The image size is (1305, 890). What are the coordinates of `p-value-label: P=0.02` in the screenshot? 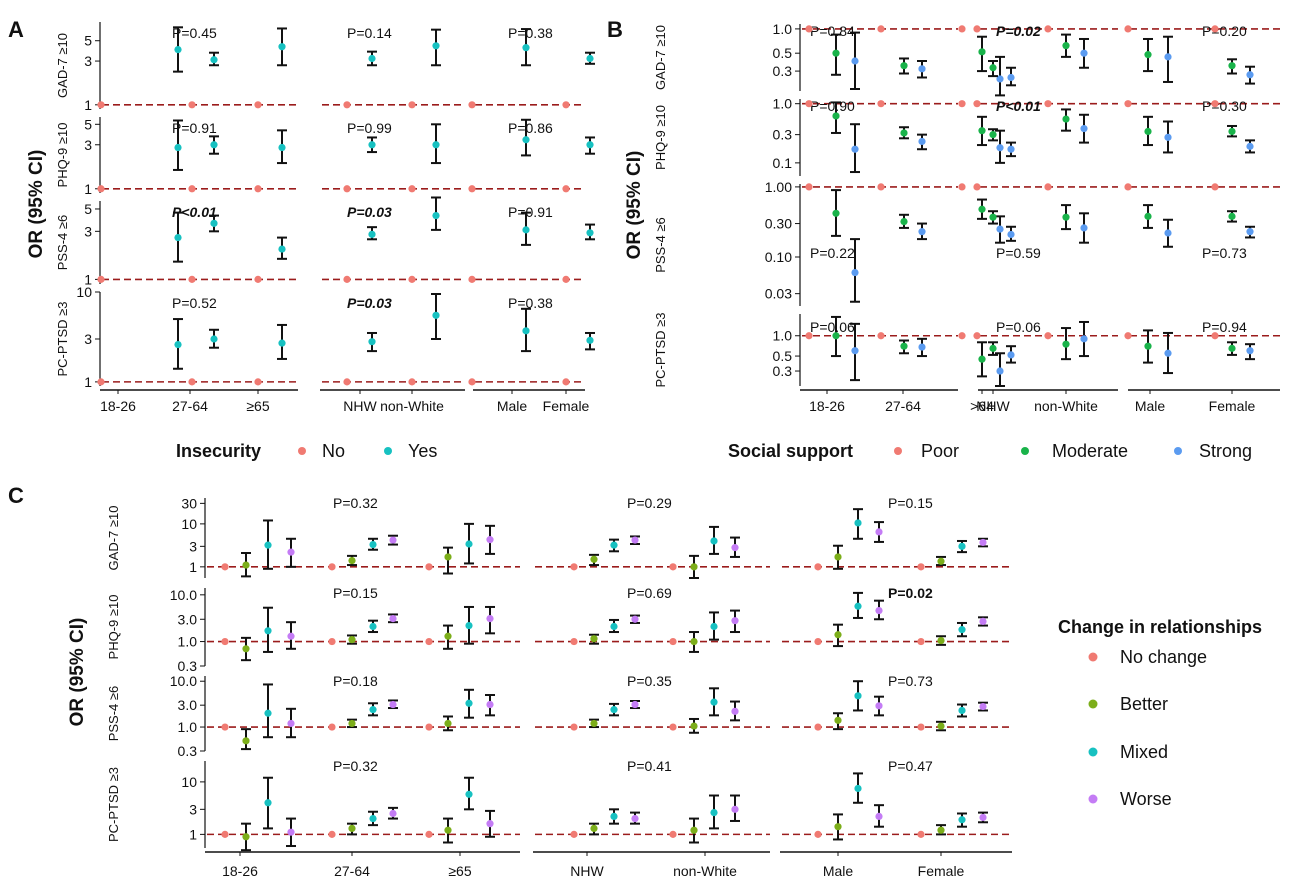 It's located at (1018, 31).